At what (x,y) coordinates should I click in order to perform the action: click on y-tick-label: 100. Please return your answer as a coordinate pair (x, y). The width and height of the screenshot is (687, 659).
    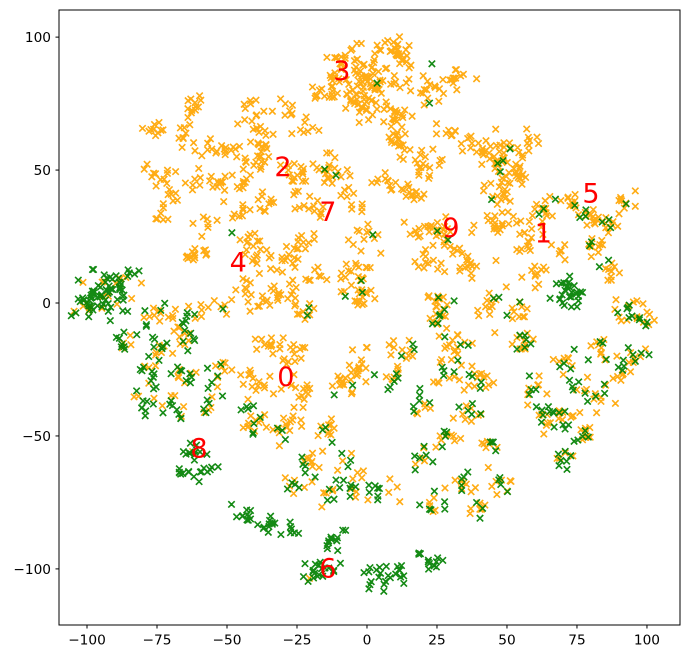
    Looking at the image, I should click on (38, 38).